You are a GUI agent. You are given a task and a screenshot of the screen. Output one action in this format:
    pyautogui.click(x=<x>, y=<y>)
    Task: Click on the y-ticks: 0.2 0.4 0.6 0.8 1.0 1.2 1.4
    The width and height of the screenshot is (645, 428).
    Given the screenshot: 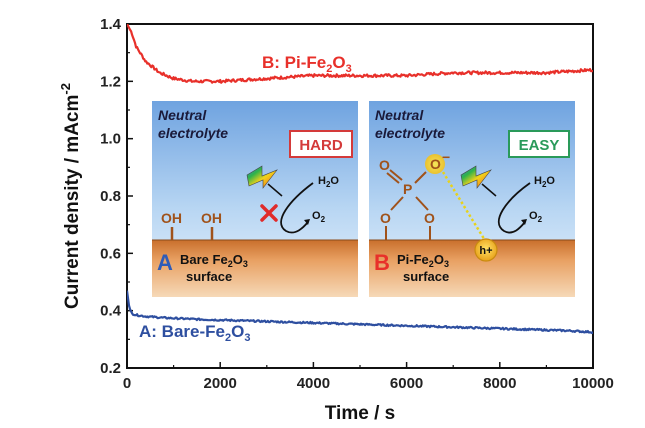 What is the action you would take?
    pyautogui.click(x=116, y=196)
    